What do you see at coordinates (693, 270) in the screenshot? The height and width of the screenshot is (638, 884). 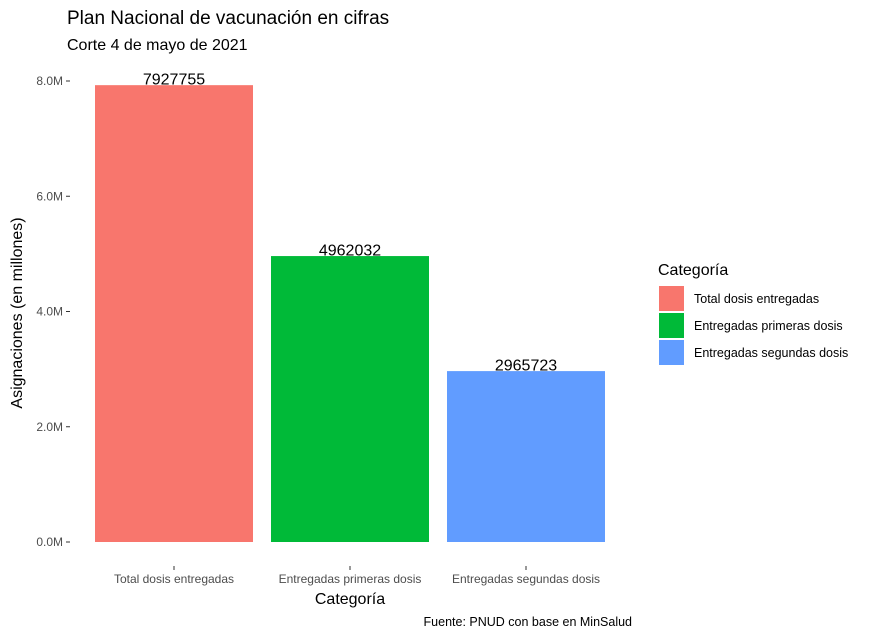 I see `legend-title: Categoría` at bounding box center [693, 270].